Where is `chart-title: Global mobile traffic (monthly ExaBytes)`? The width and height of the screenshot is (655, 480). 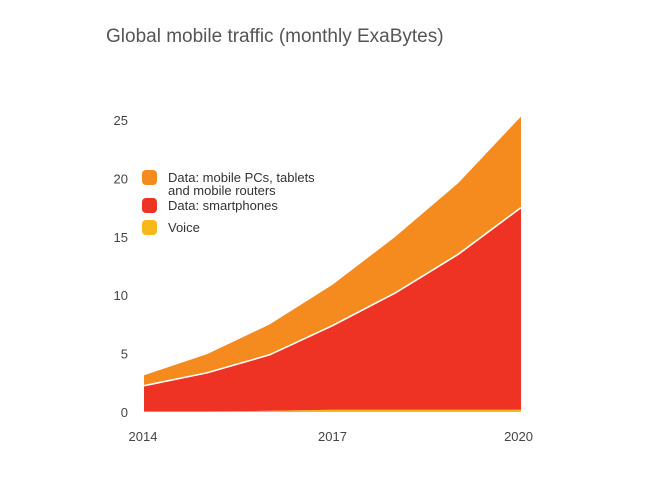
chart-title: Global mobile traffic (monthly ExaBytes) is located at coordinates (275, 36).